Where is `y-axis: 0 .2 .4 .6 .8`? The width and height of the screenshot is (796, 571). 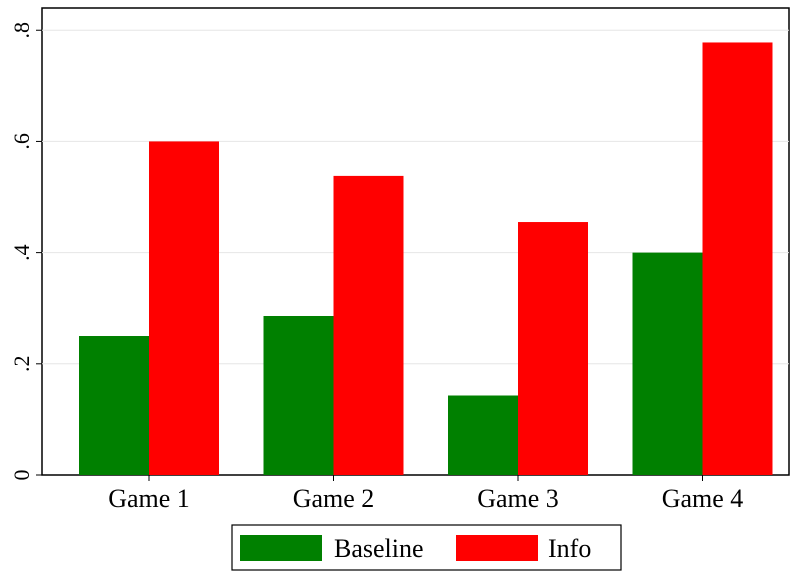 y-axis: 0 .2 .4 .6 .8 is located at coordinates (25, 251).